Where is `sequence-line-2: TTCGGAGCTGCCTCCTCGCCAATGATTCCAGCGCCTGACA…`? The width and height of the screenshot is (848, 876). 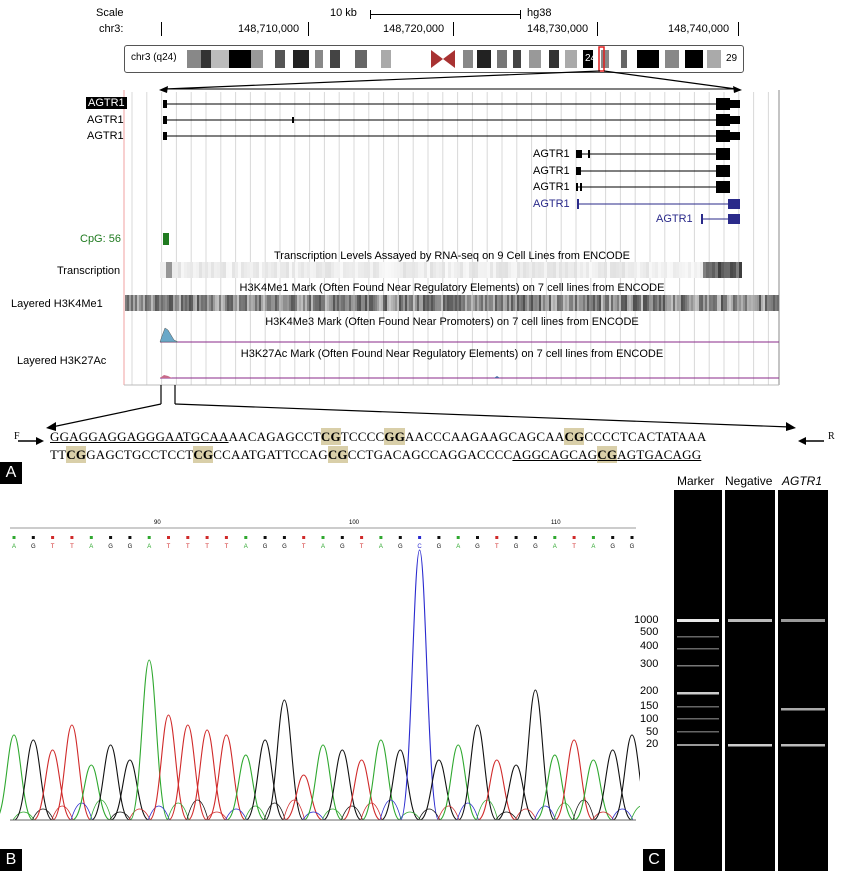 sequence-line-2: TTCGGAGCTGCCTCCTCGCCAATGATTCCAGCGCCTGACA… is located at coordinates (376, 454).